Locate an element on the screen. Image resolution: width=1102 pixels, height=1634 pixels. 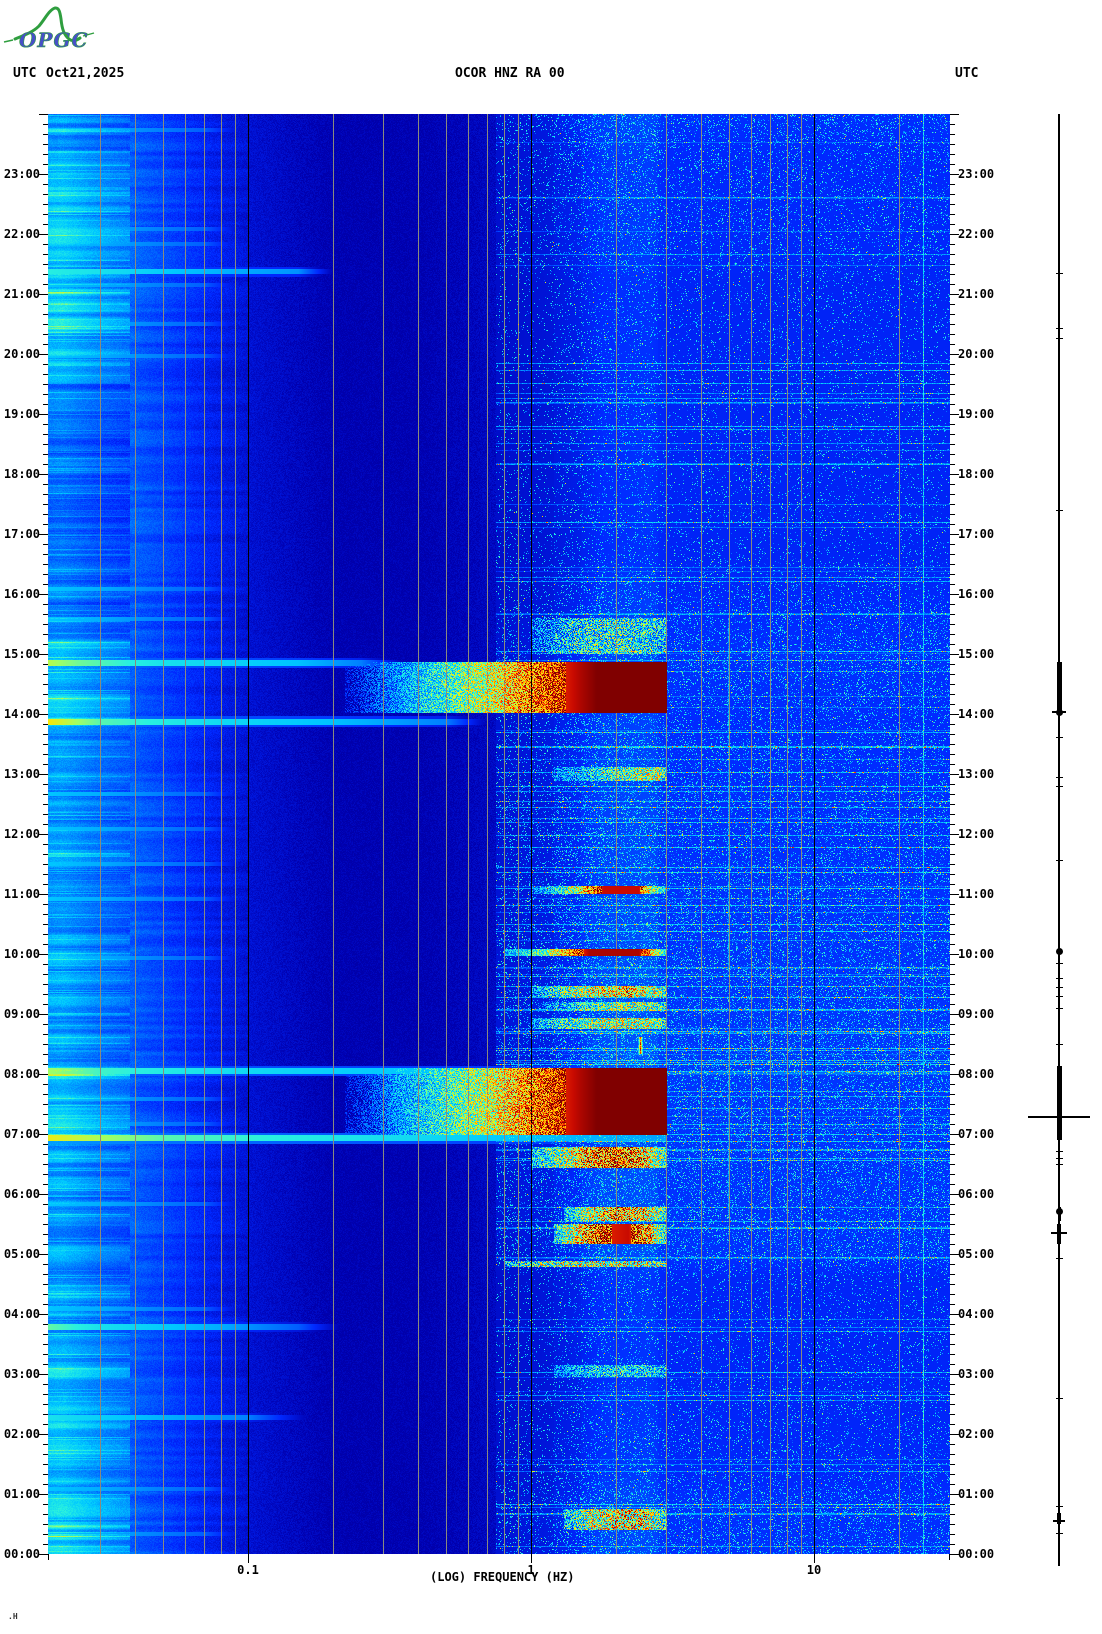
time-label-left: 17:00 is located at coordinates (21, 534).